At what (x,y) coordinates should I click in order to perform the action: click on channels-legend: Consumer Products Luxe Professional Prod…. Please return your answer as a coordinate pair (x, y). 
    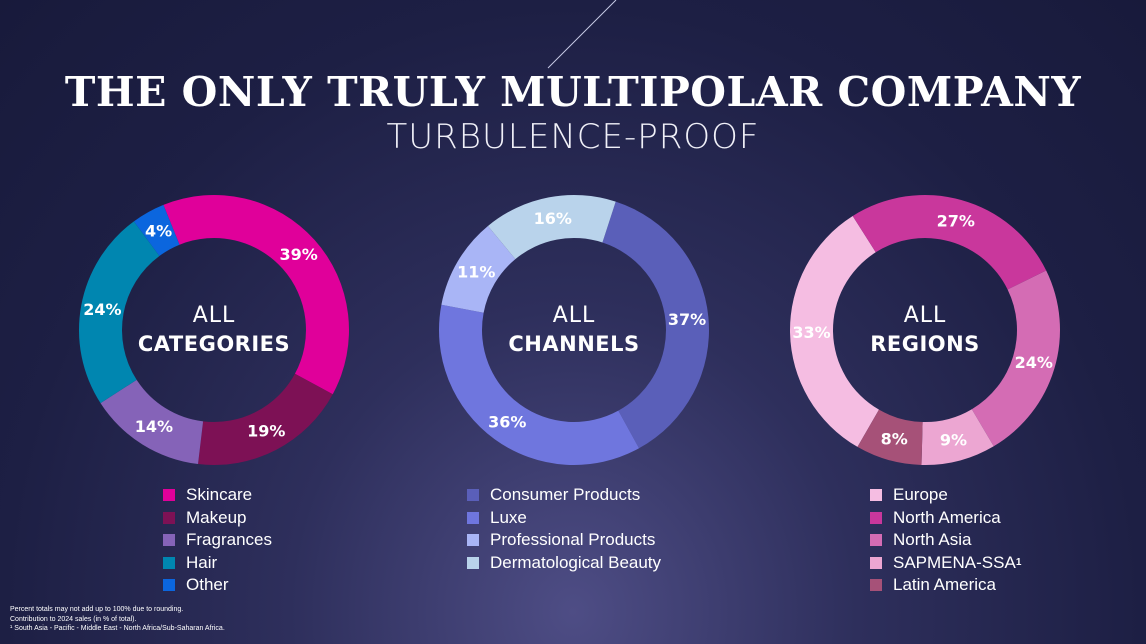
    Looking at the image, I should click on (564, 529).